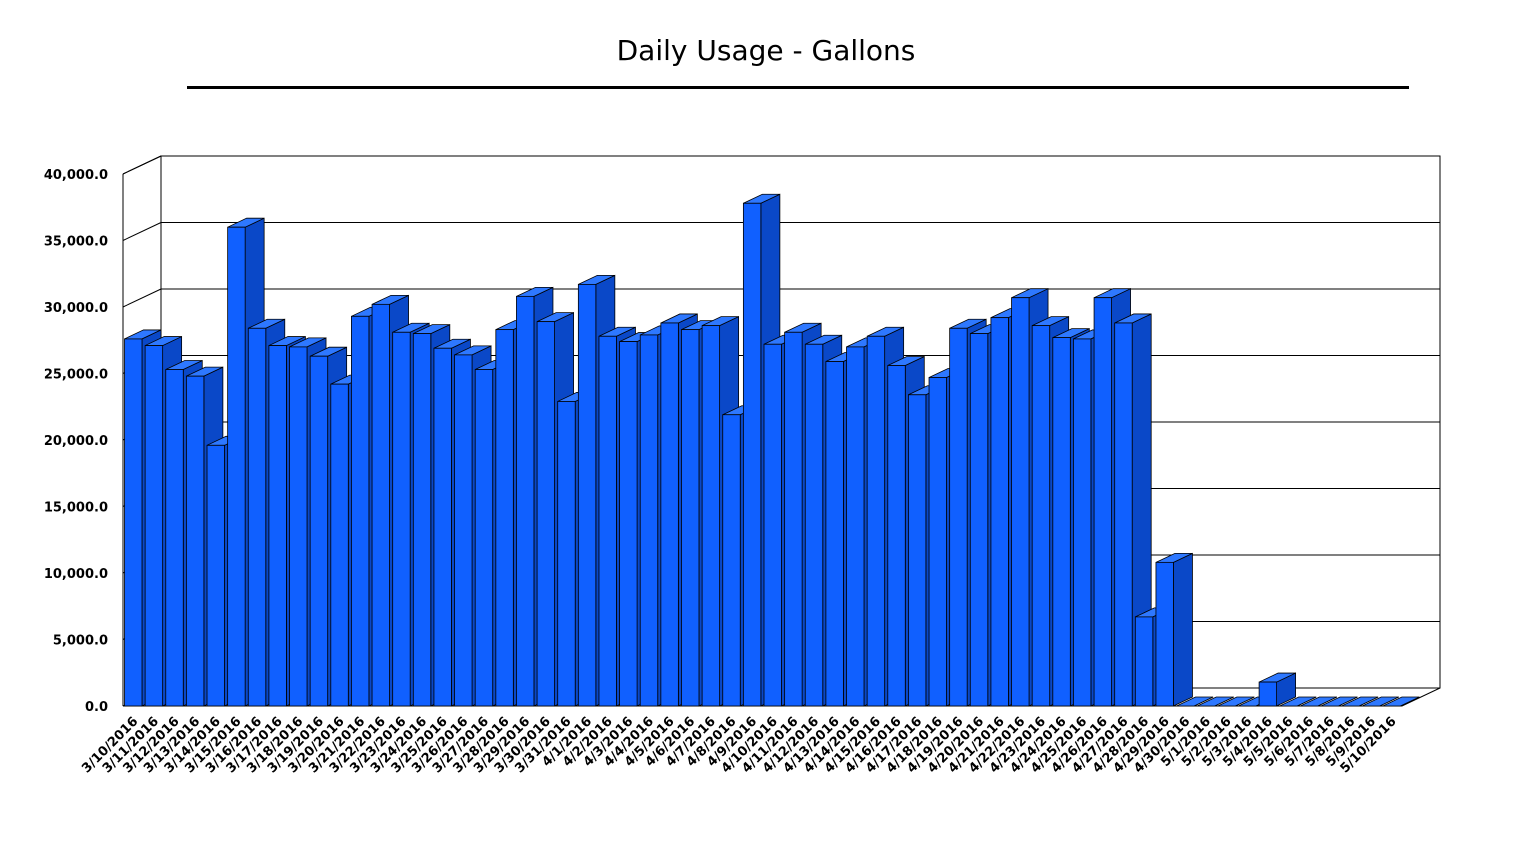  I want to click on y-tick-label: 35,000.0, so click(76, 242).